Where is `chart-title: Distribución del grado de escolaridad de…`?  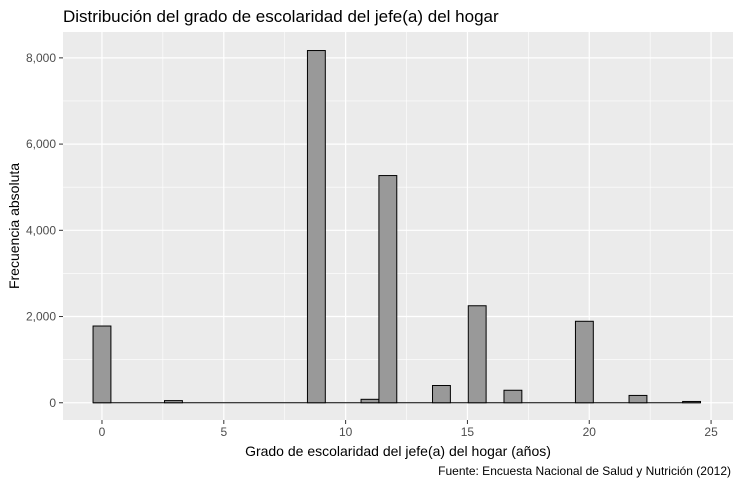 chart-title: Distribución del grado de escolaridad de… is located at coordinates (281, 16).